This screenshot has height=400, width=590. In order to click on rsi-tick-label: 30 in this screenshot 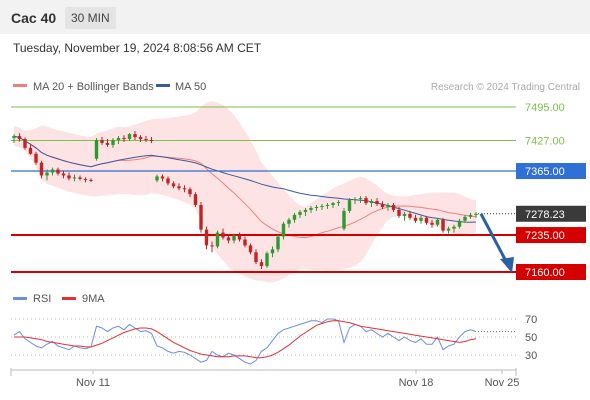, I will do `click(531, 356)`.